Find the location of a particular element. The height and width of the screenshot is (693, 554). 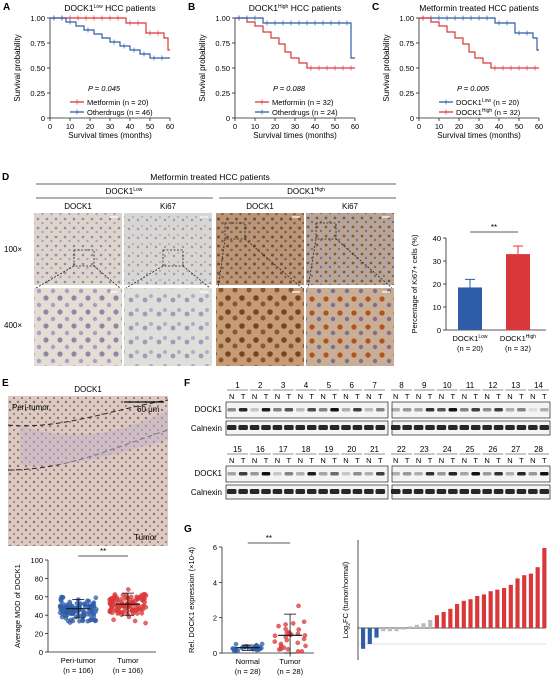

ihc-dock1-image is located at coordinates (88, 471).